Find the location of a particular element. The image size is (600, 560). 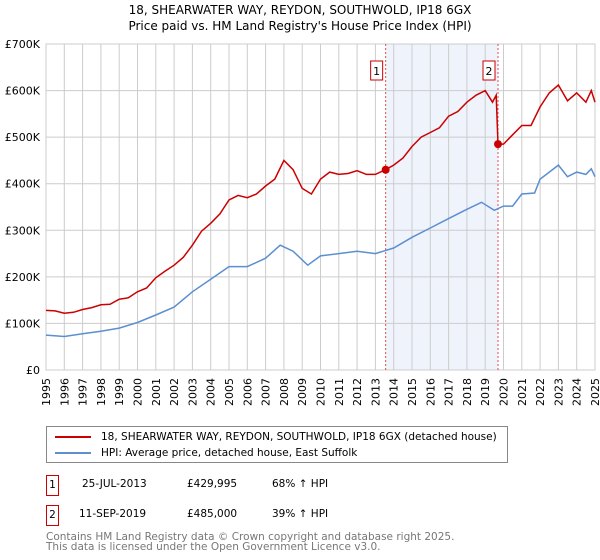

transaction-price: £485,000 is located at coordinates (212, 514).